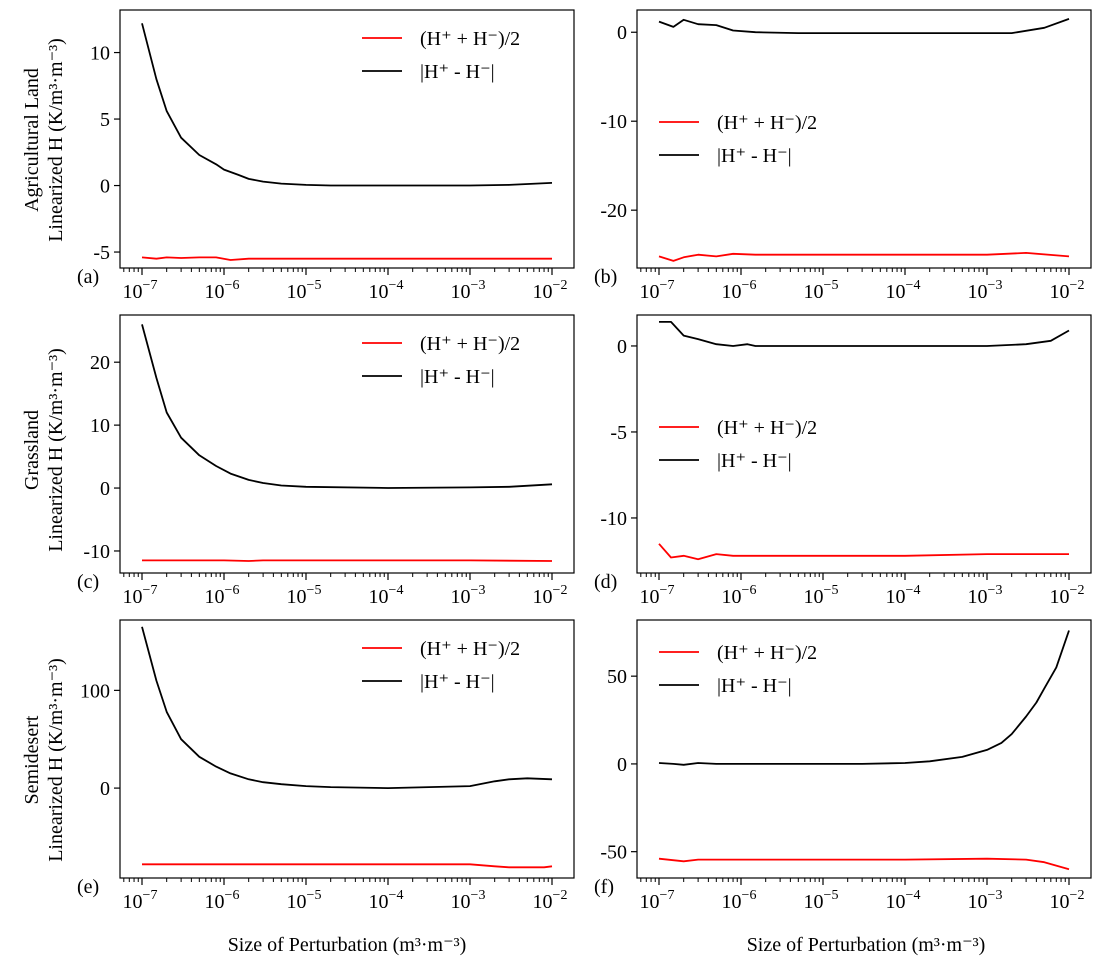  Describe the element at coordinates (56, 140) in the screenshot. I see `row-label-agricultural-unit: Linearized H (K/m³·m⁻³)` at that location.